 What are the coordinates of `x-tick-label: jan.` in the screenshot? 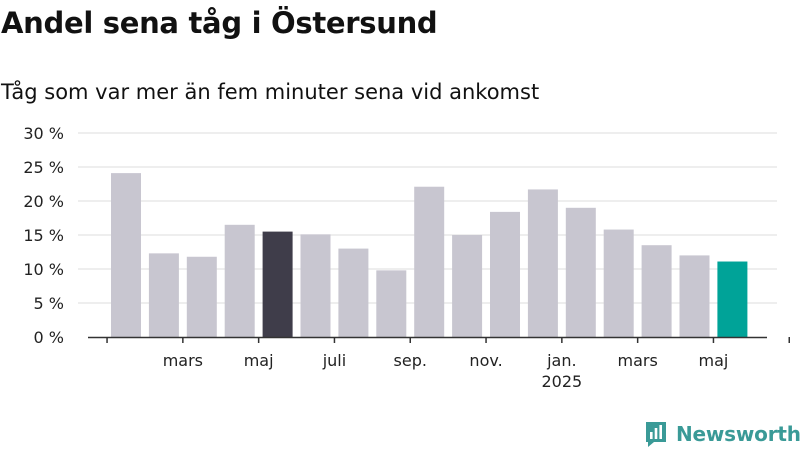 It's located at (561, 360).